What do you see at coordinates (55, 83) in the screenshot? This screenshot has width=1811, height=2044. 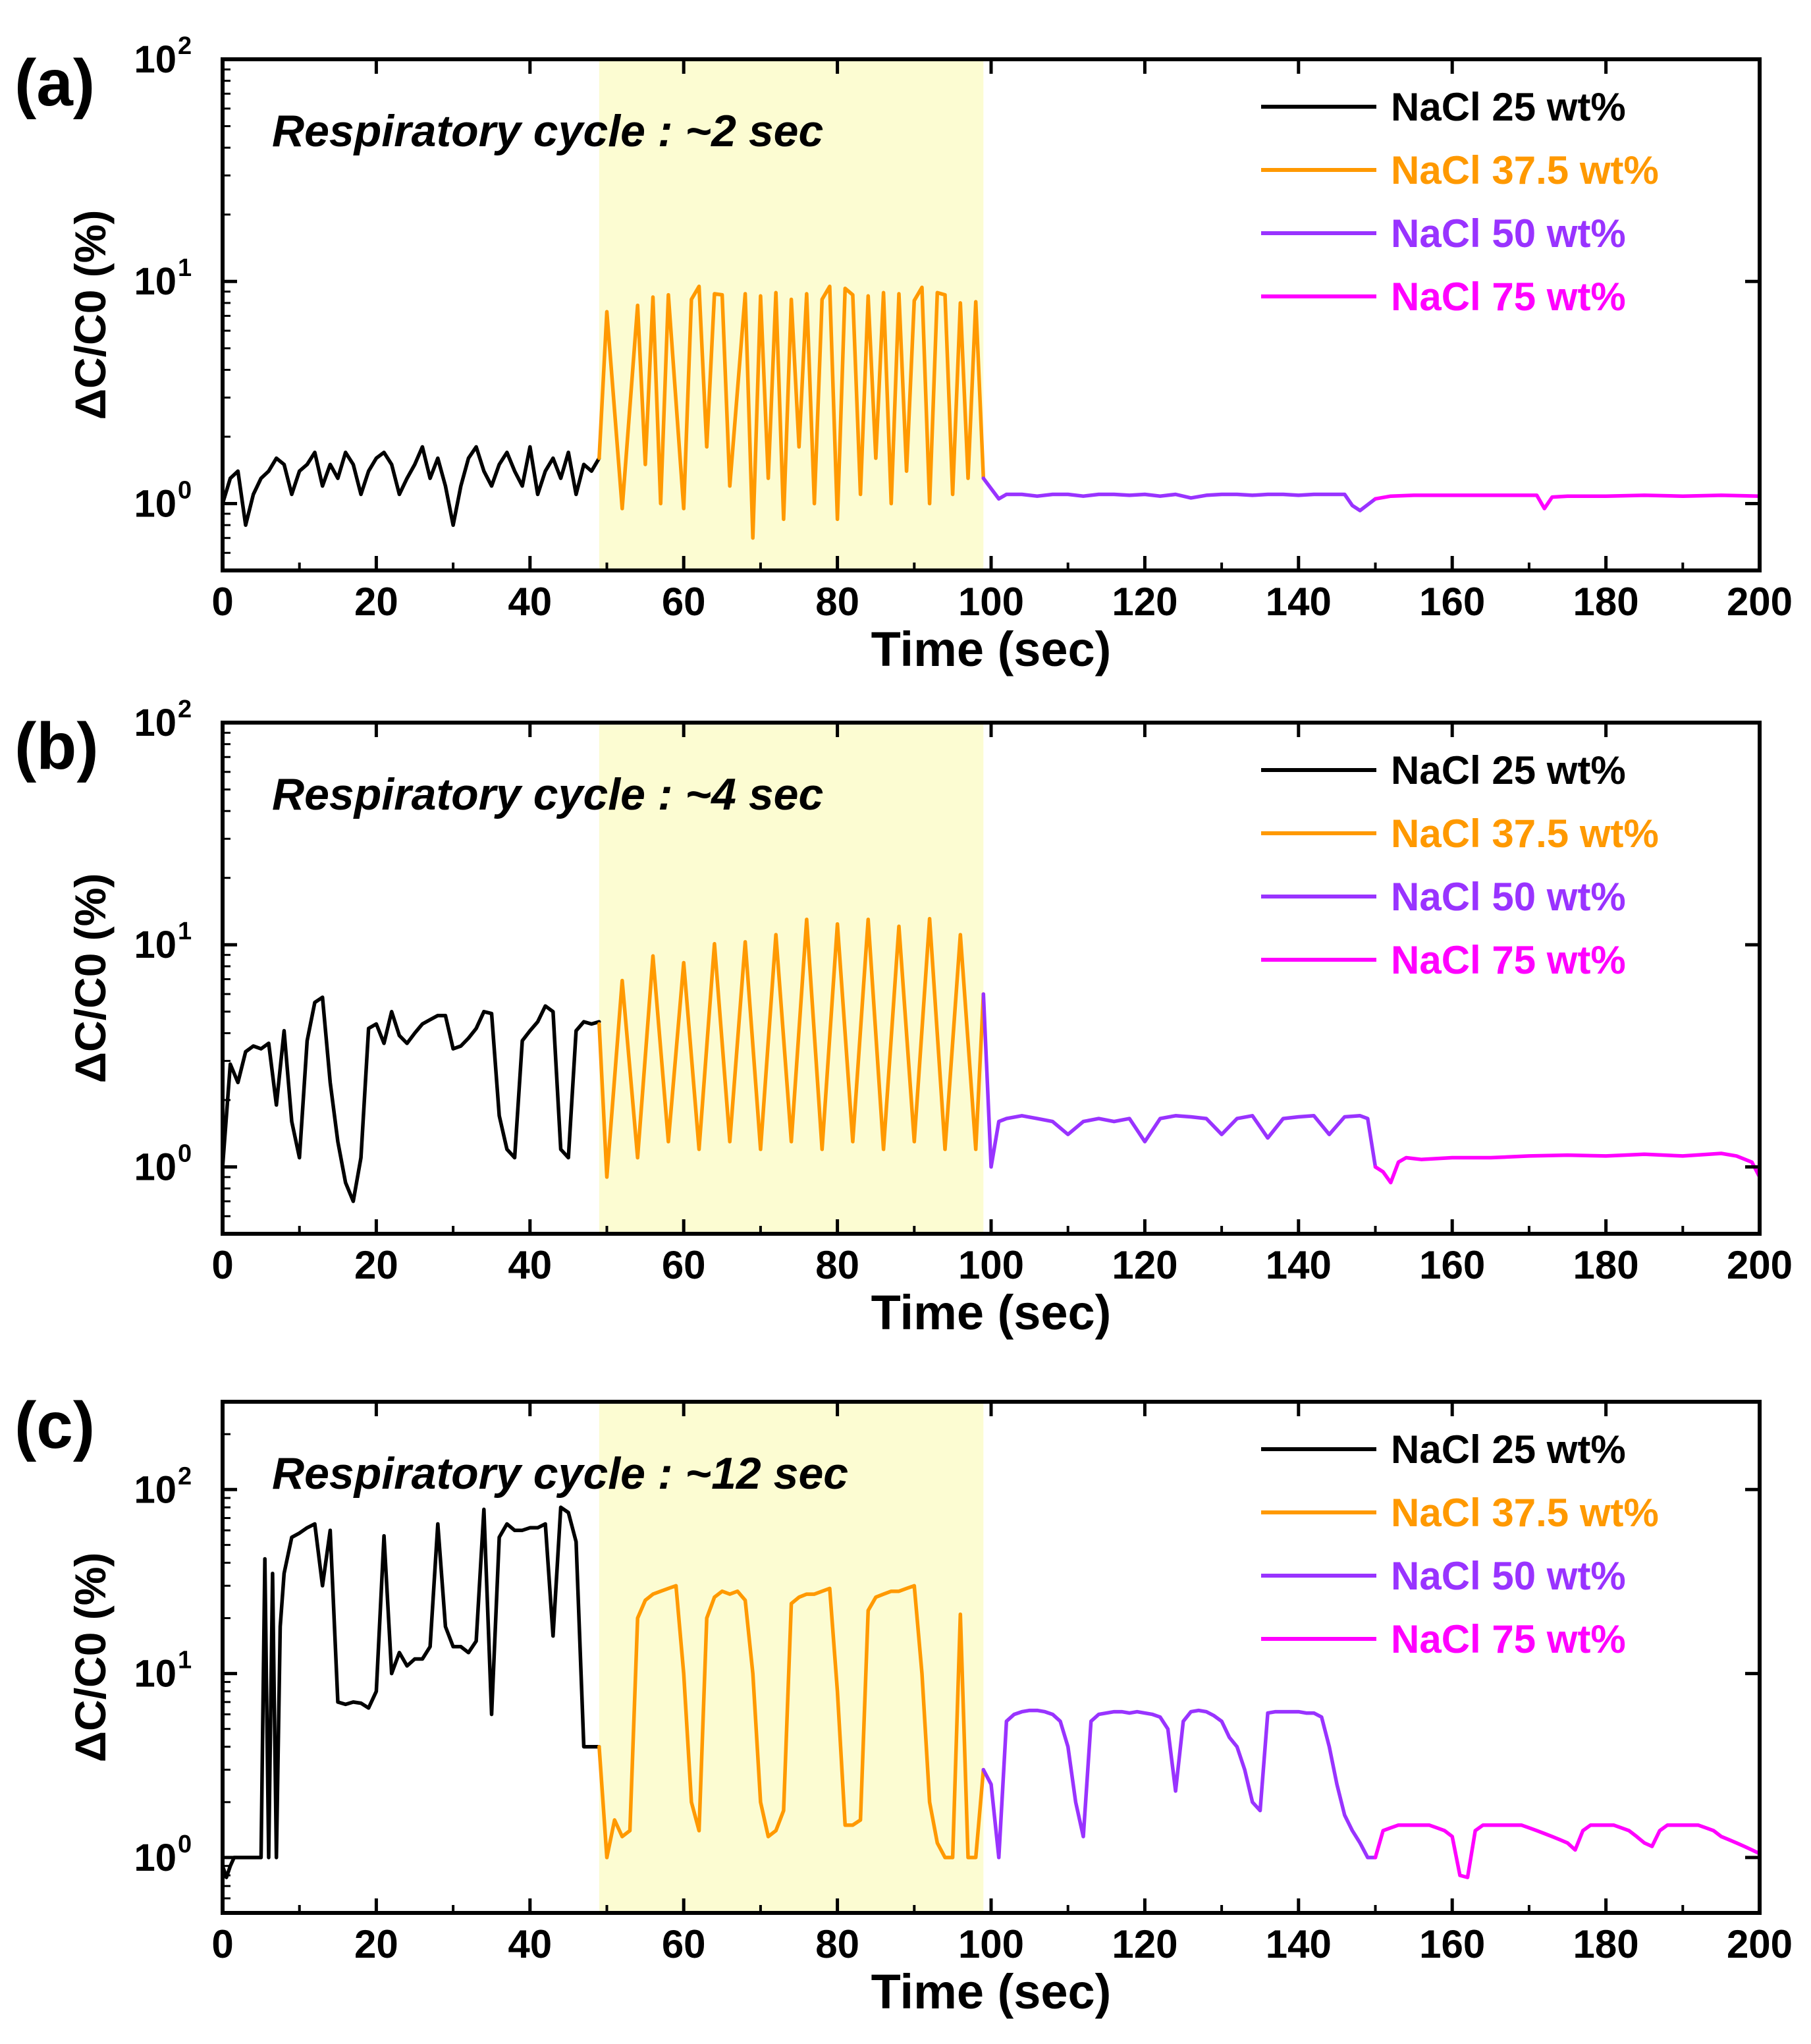 I see `panel-letter: (a)` at bounding box center [55, 83].